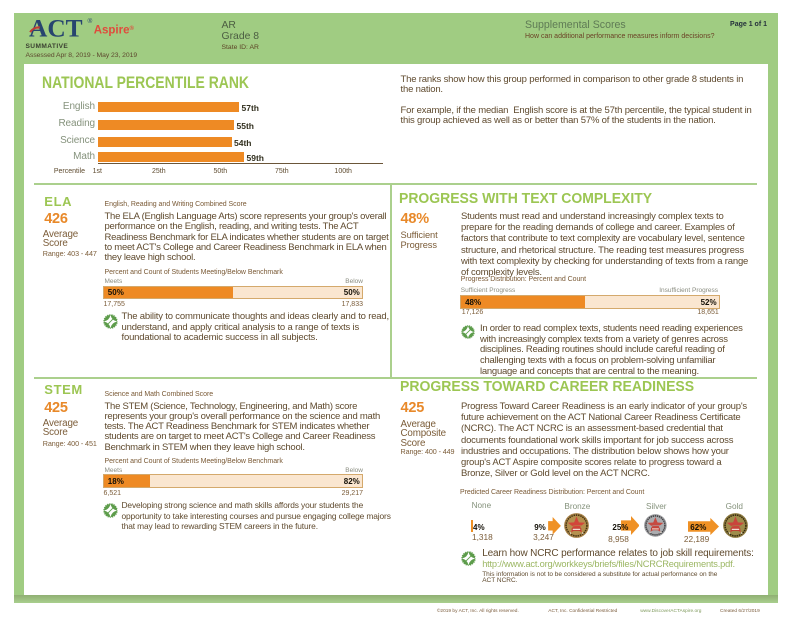  Describe the element at coordinates (56, 27) in the screenshot. I see `svg-text: ACT` at that location.